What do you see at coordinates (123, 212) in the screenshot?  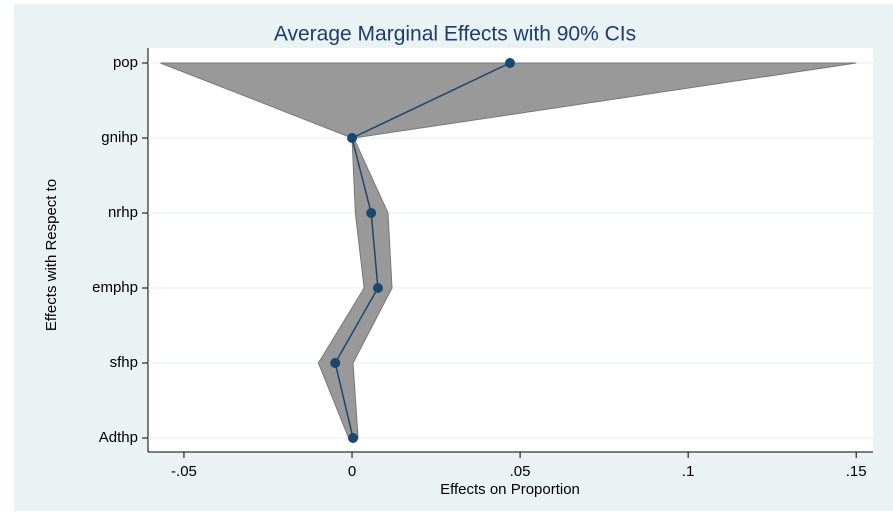 I see `y-tick-label: nrhp` at bounding box center [123, 212].